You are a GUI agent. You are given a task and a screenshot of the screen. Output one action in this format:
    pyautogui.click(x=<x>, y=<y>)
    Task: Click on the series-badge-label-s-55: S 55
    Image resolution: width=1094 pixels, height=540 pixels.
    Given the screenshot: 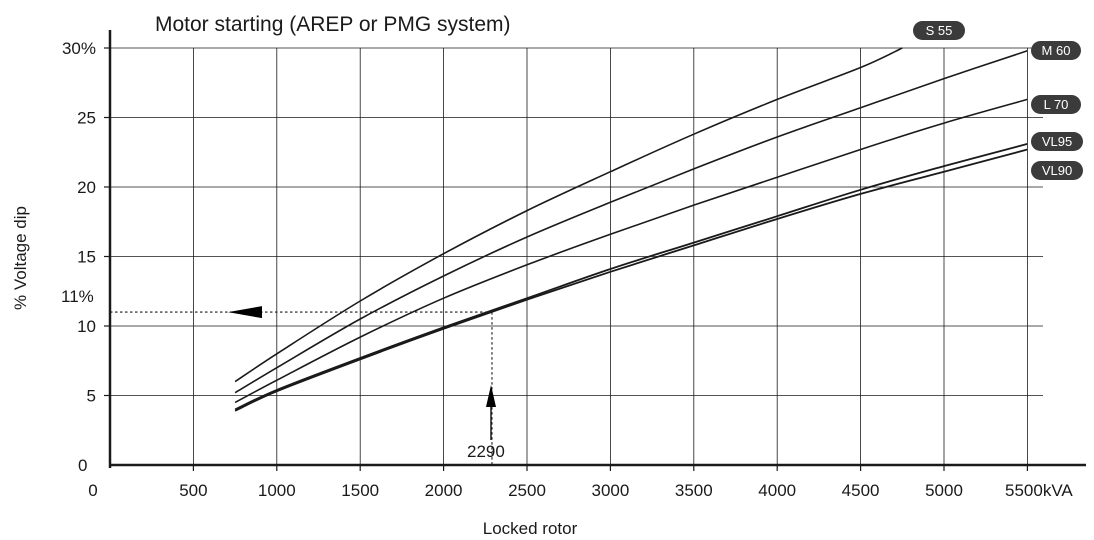 What is the action you would take?
    pyautogui.click(x=939, y=30)
    